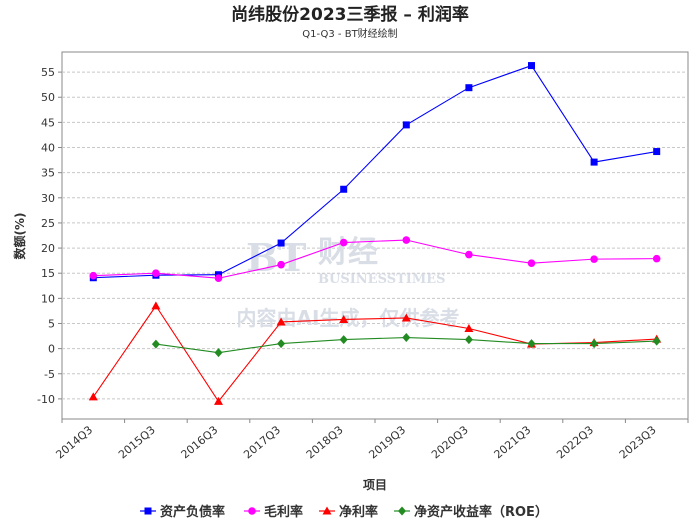  I want to click on x-tick-label: 2016Q3, so click(200, 442).